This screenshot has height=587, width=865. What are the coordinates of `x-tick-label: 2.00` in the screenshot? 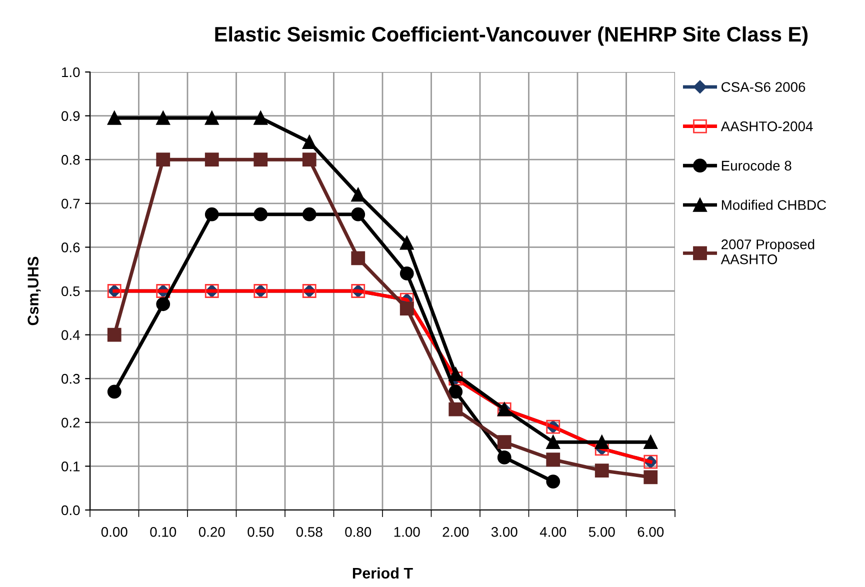 It's located at (455, 532).